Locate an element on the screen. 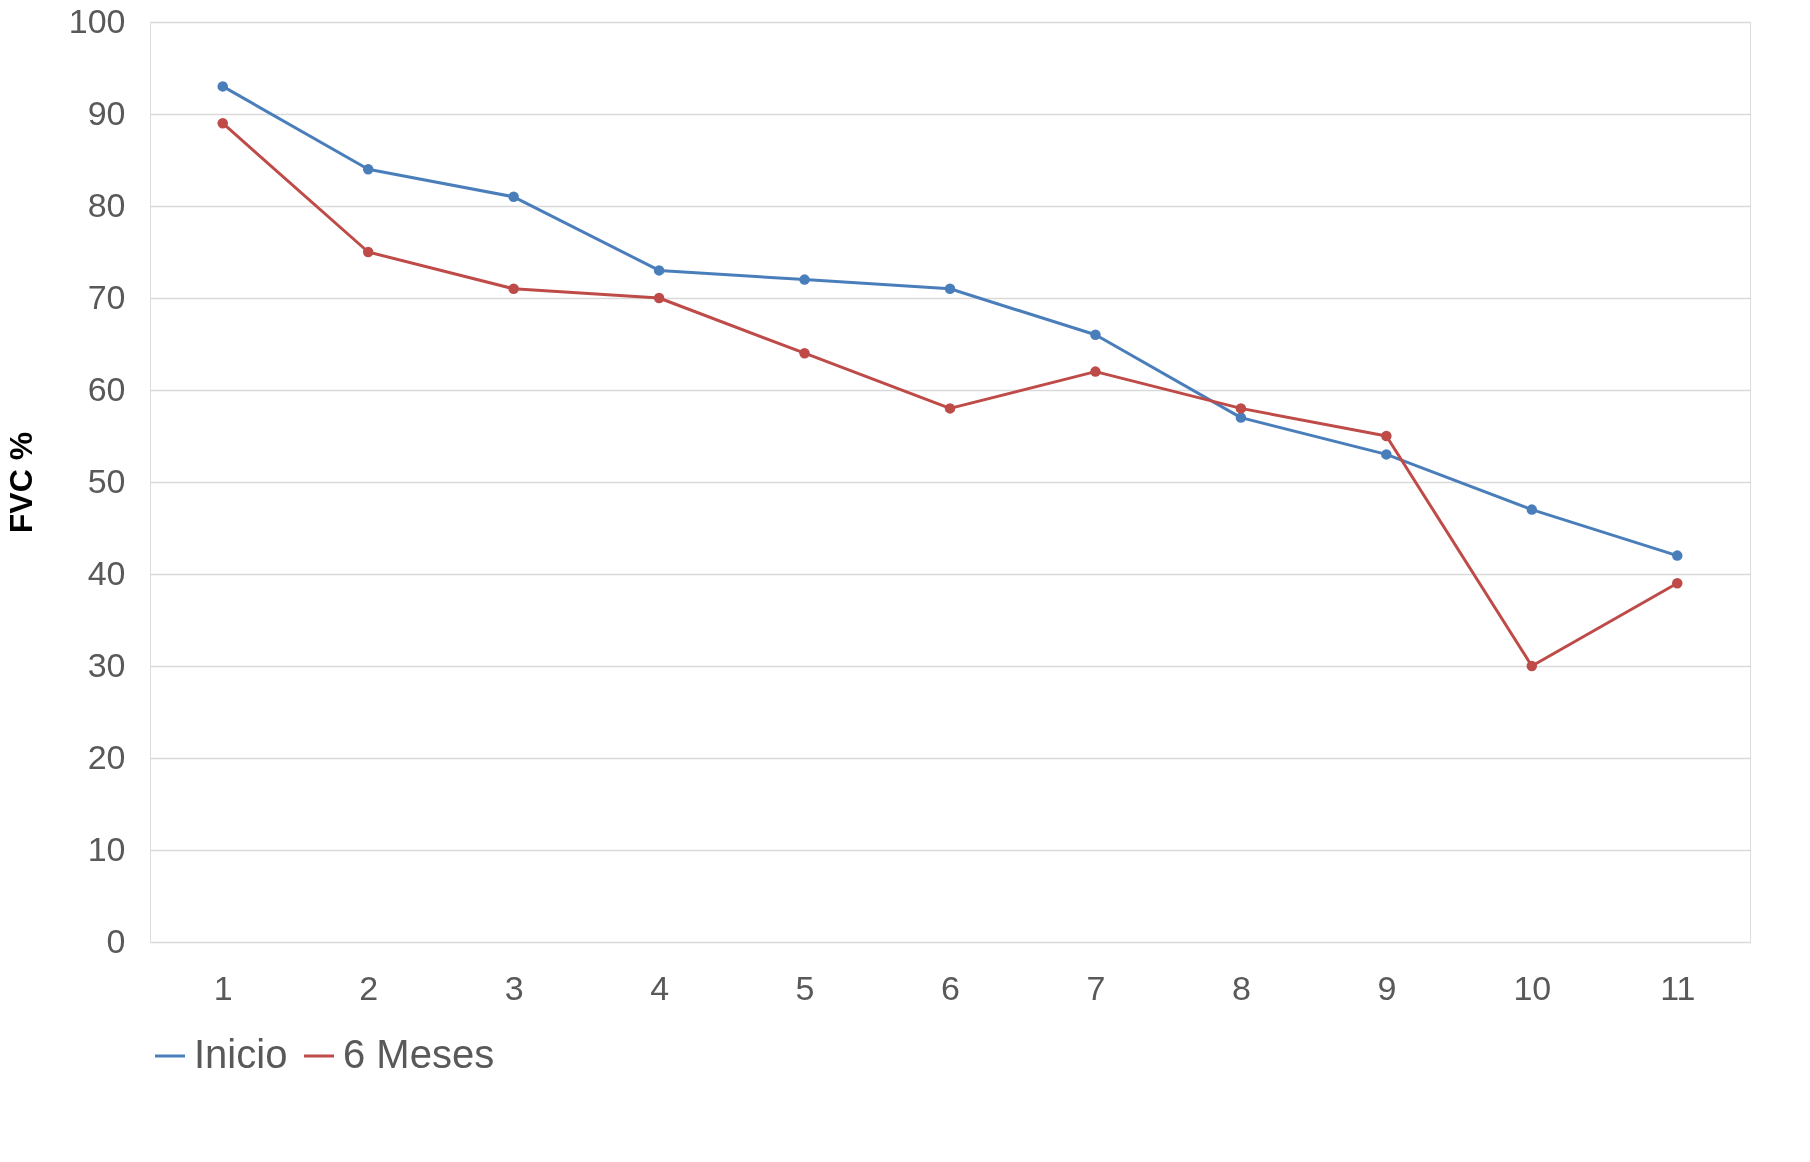 The width and height of the screenshot is (1810, 1162). legend-label: Inicio is located at coordinates (241, 1054).